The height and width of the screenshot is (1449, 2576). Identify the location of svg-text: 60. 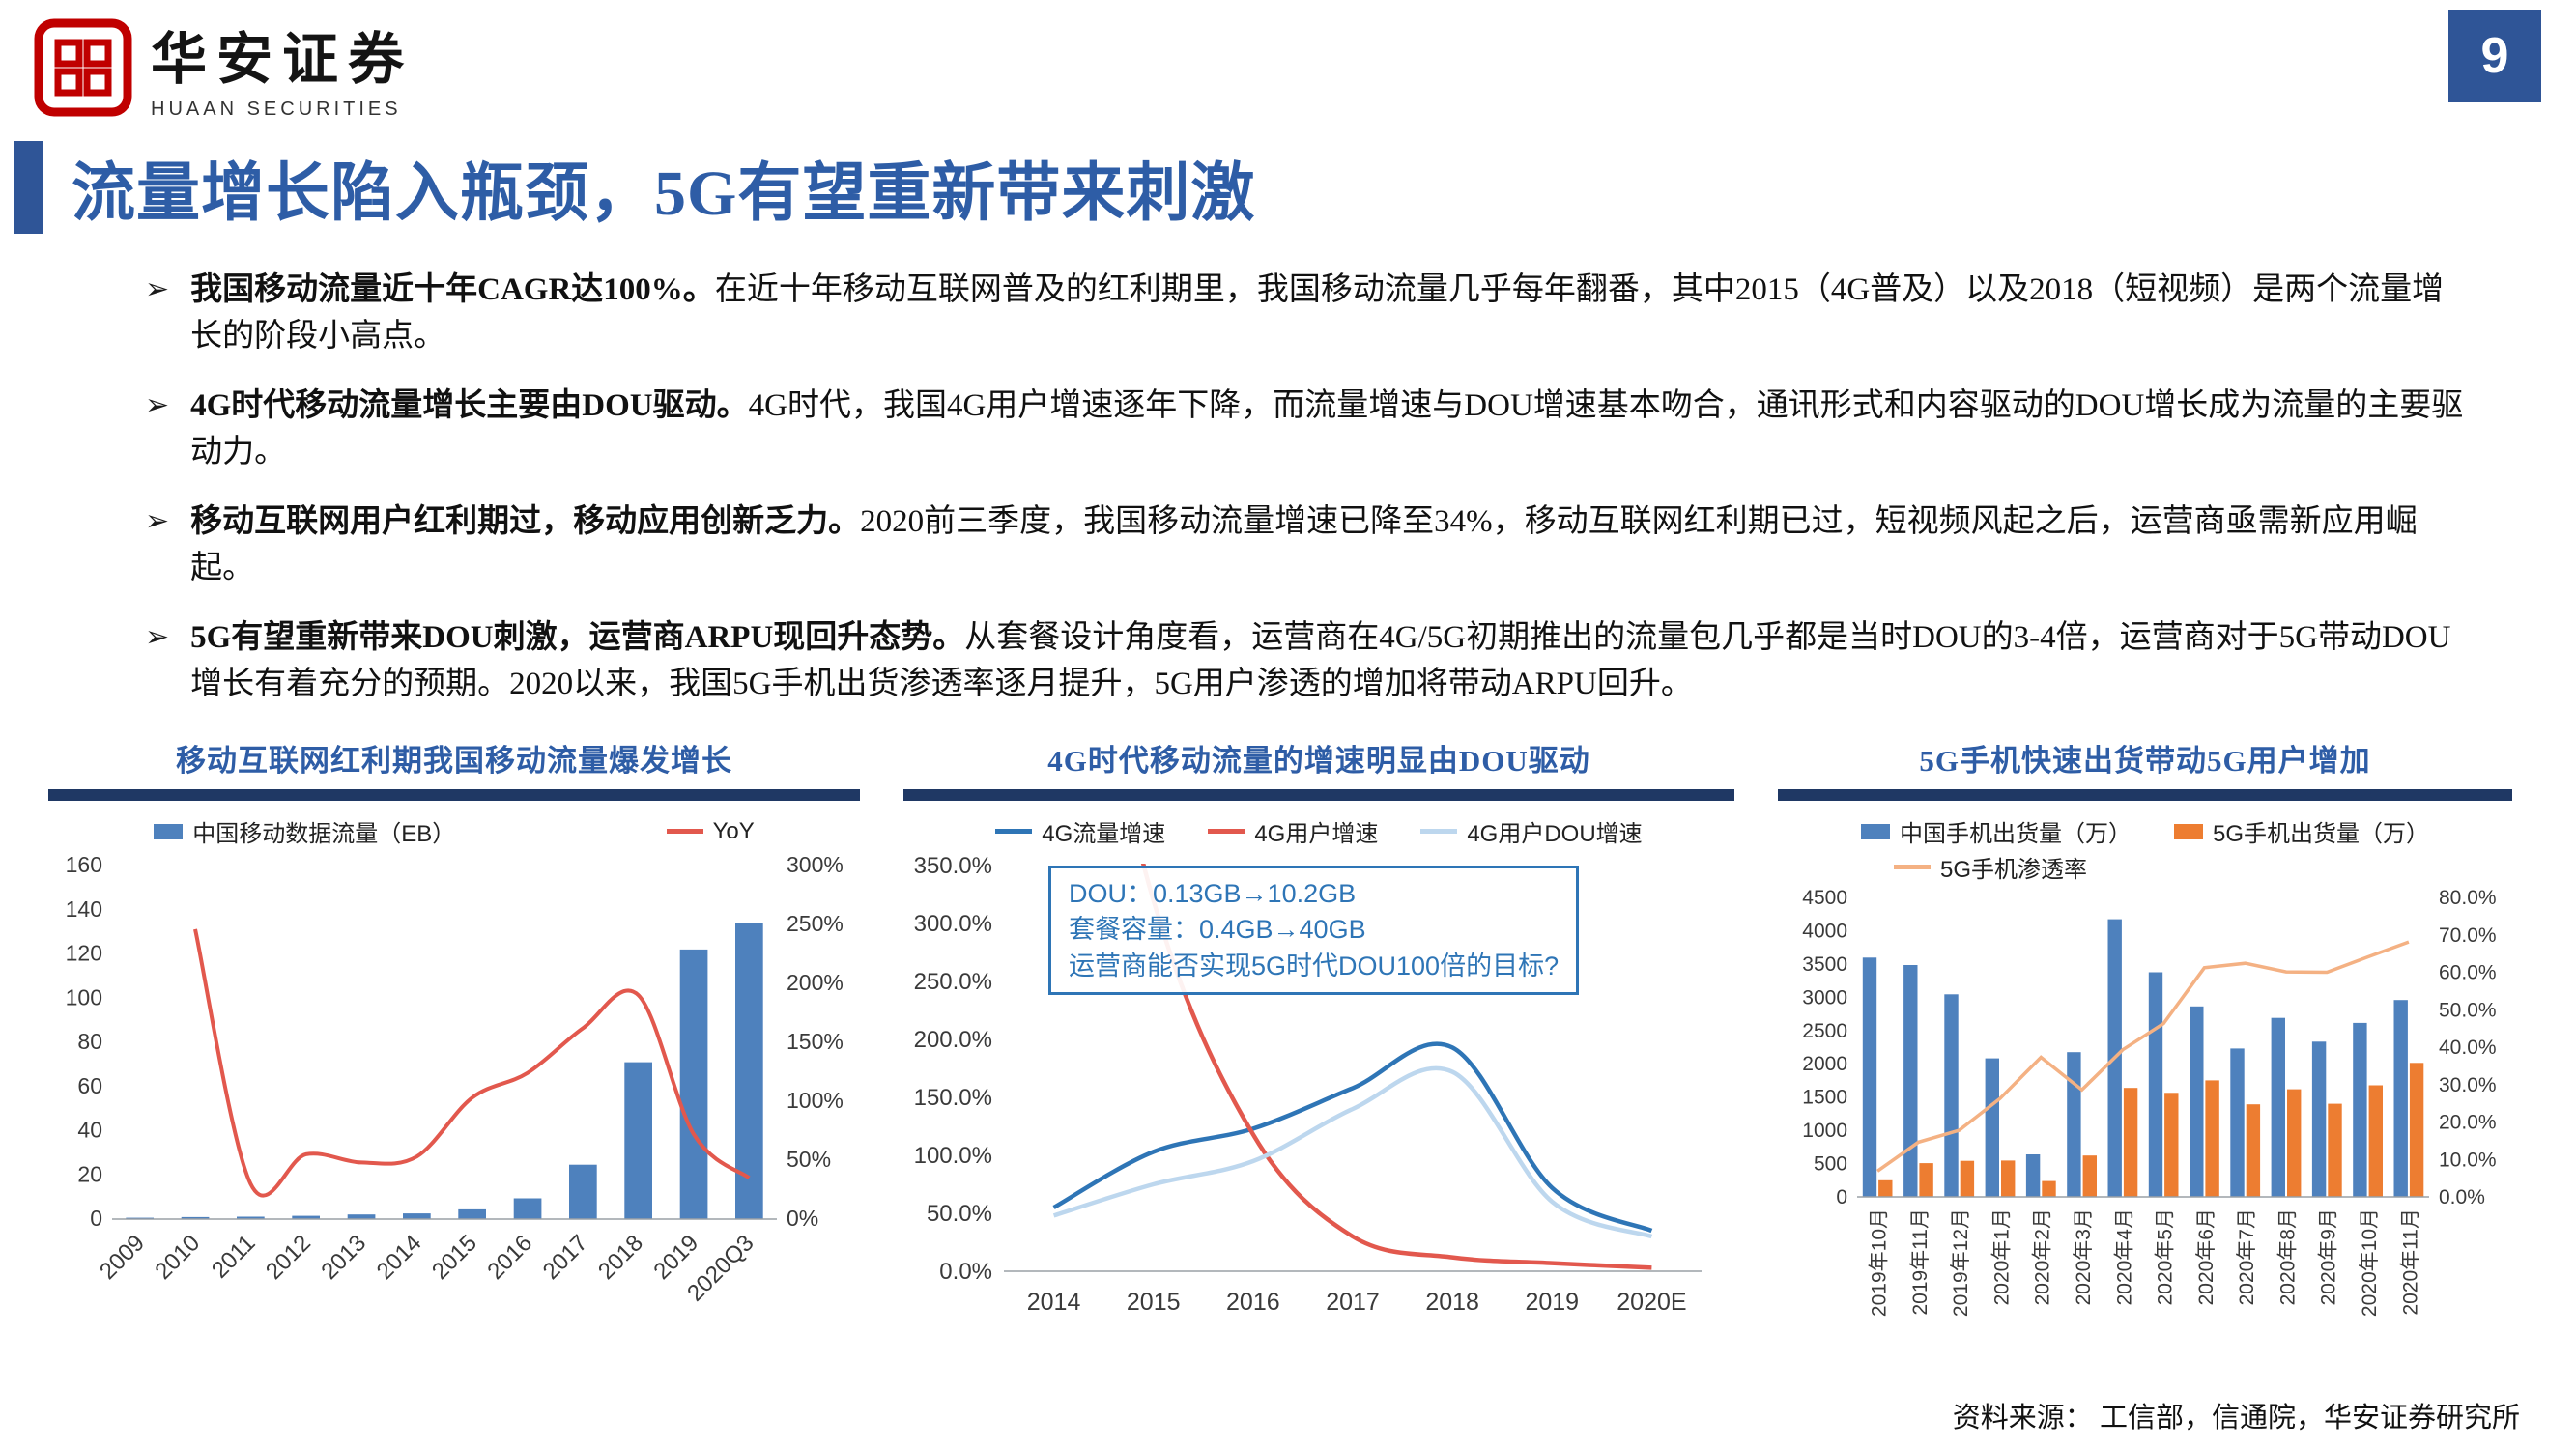
(90, 1085).